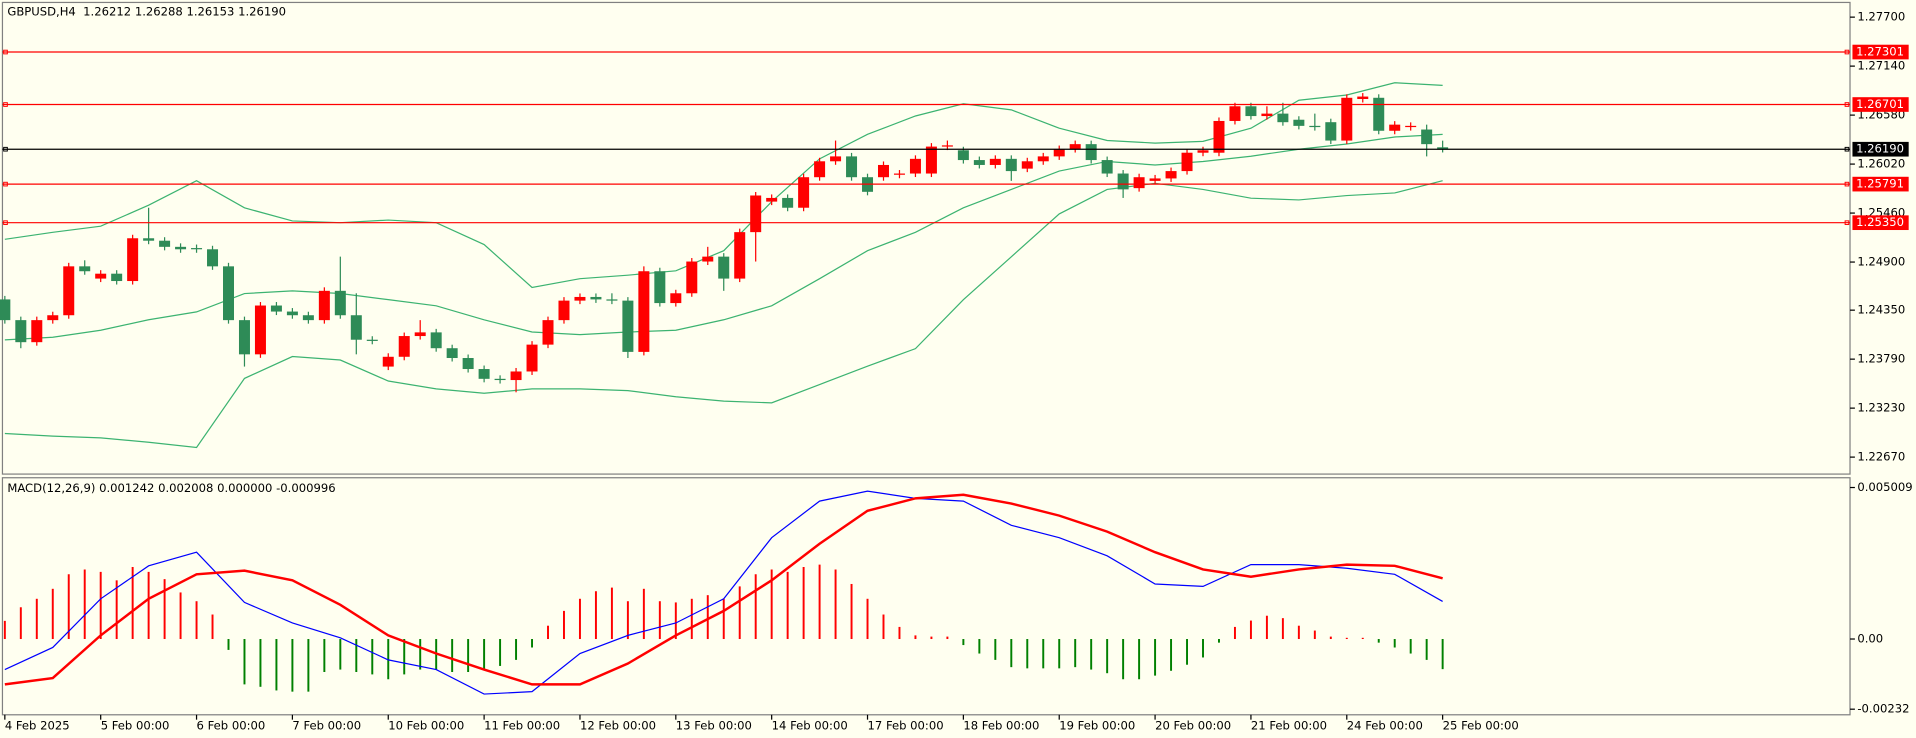 Image resolution: width=1916 pixels, height=738 pixels. Describe the element at coordinates (906, 725) in the screenshot. I see `x-tick-label: 17 Feb 00:00` at that location.